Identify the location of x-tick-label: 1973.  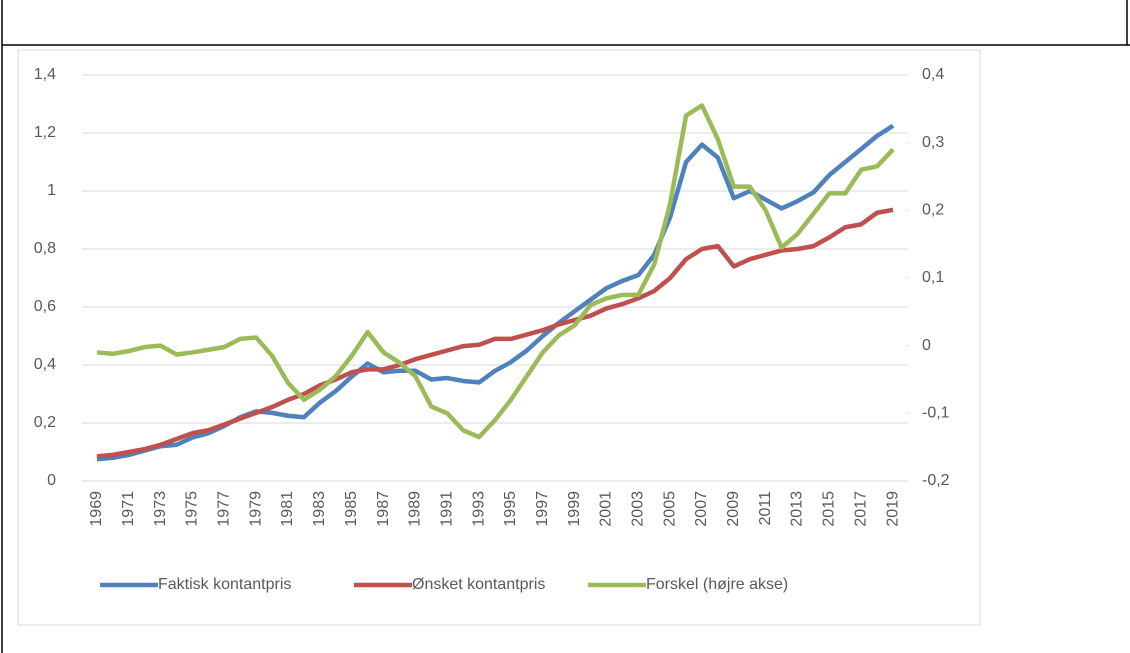
(160, 509).